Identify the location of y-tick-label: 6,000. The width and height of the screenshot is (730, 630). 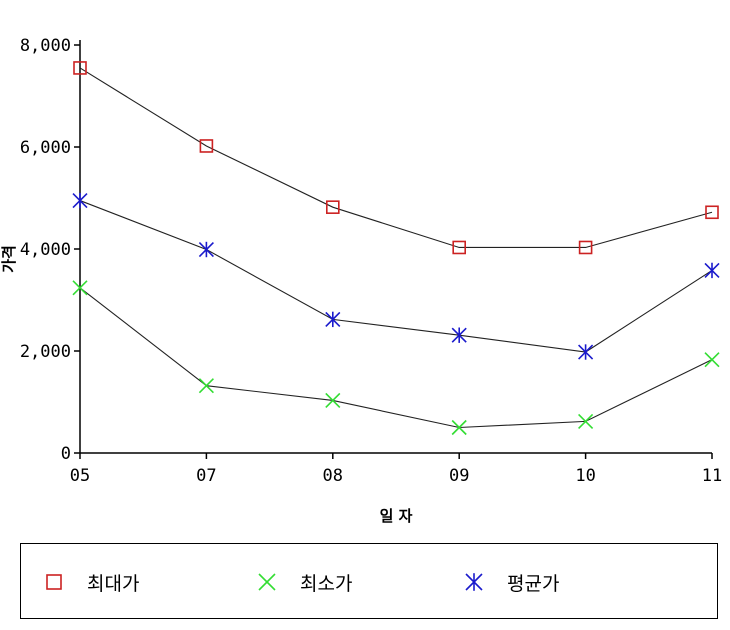
(45, 148).